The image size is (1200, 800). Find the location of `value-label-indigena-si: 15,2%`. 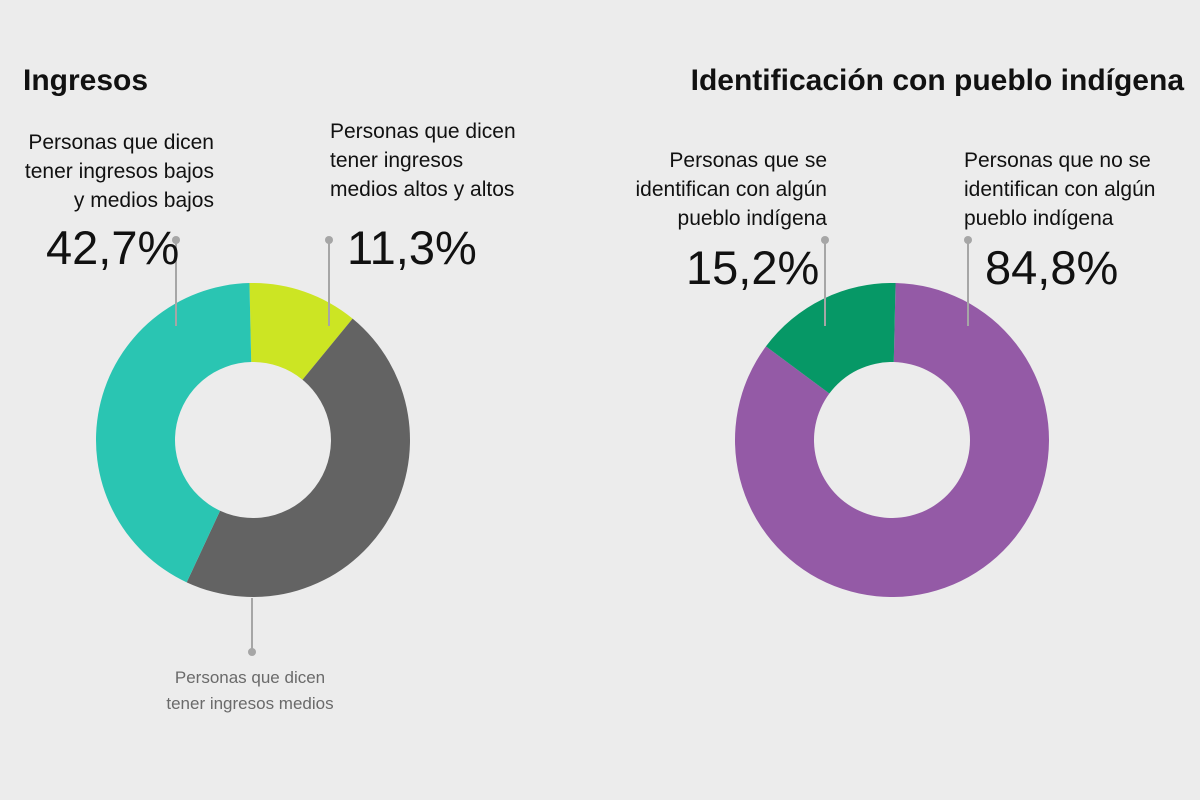

value-label-indigena-si: 15,2% is located at coordinates (753, 267).